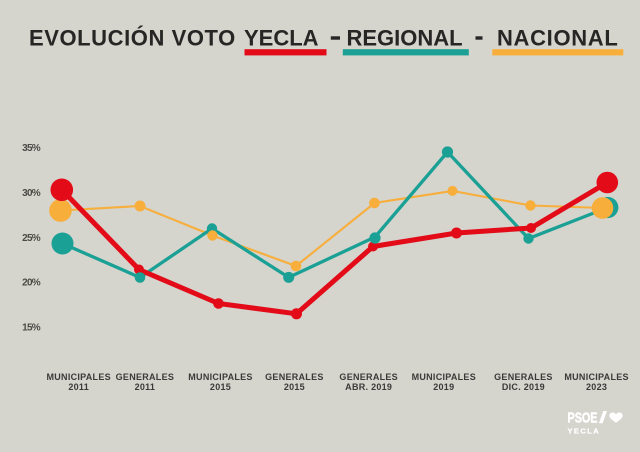  What do you see at coordinates (31, 283) in the screenshot?
I see `svg-text: 20%` at bounding box center [31, 283].